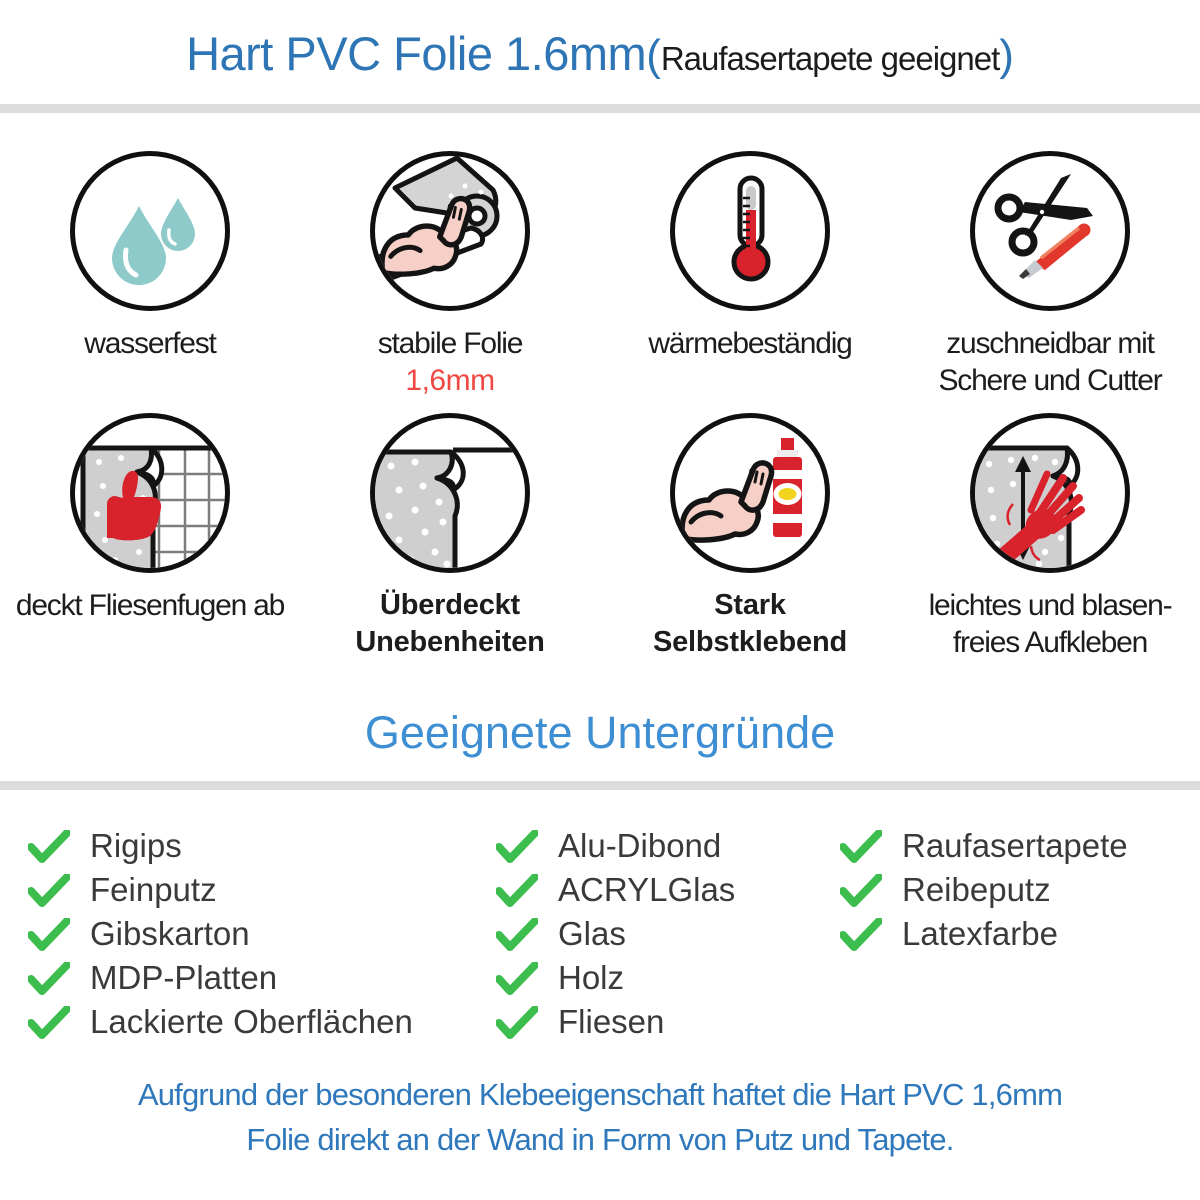 This screenshot has height=1200, width=1200. I want to click on surface-label: Lackierte Oberflächen, so click(251, 1021).